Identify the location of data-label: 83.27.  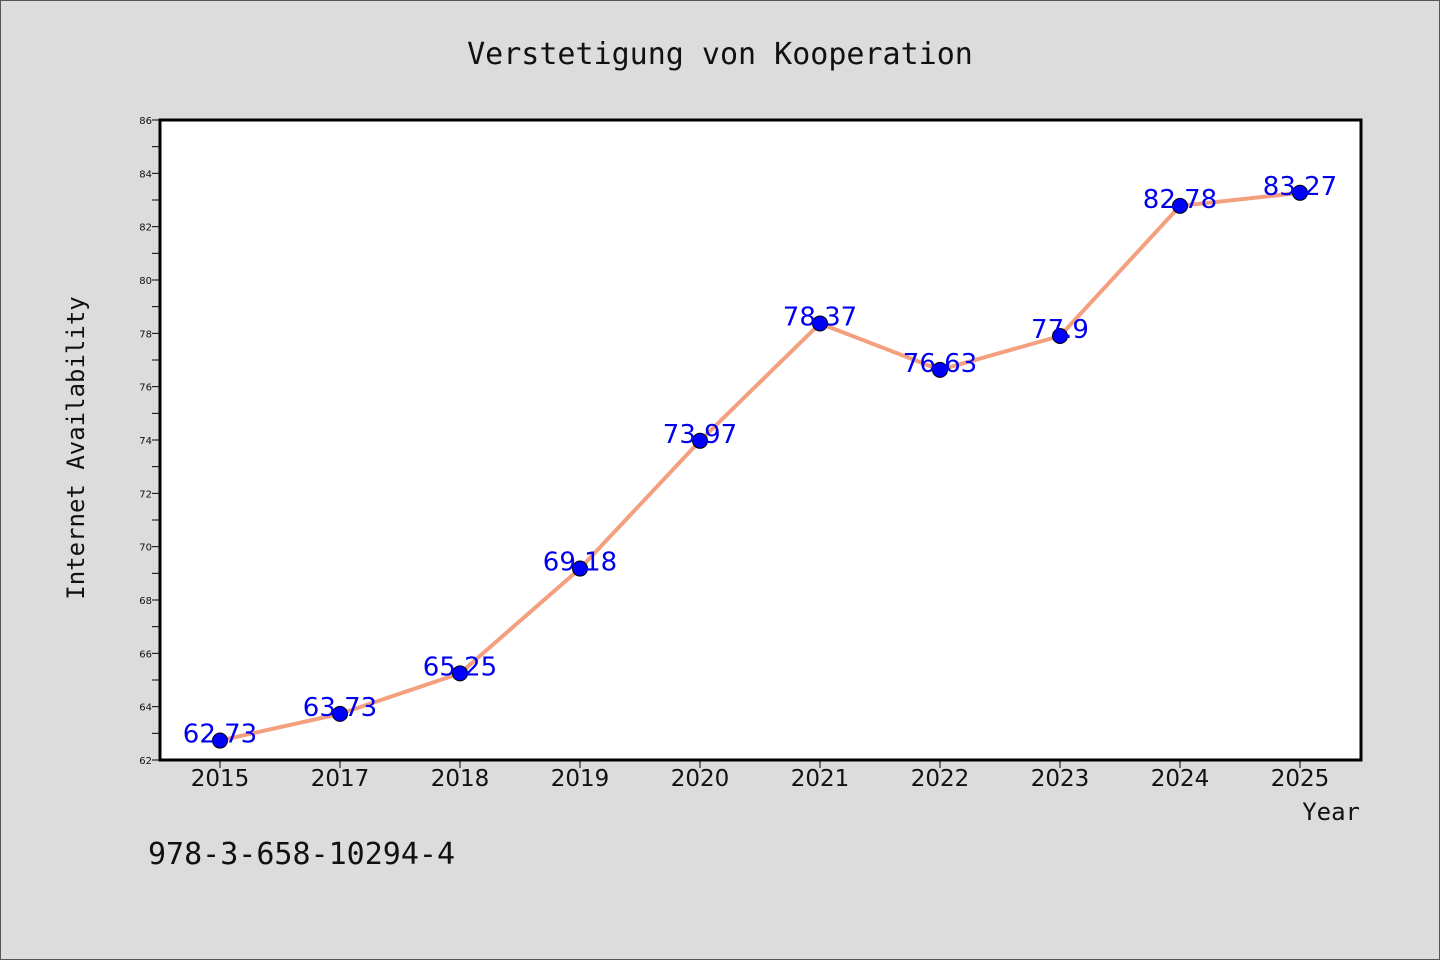
(1300, 187).